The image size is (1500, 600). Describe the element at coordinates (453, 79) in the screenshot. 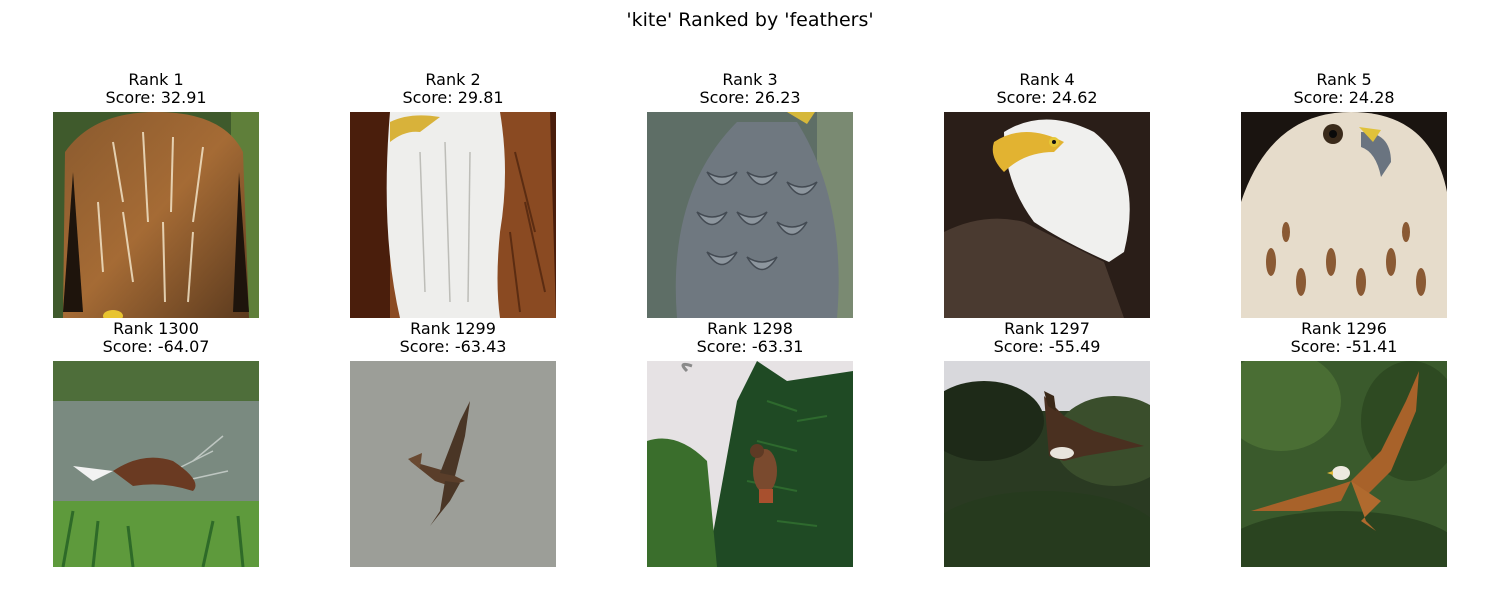

I see `rank-label: Rank 2` at that location.